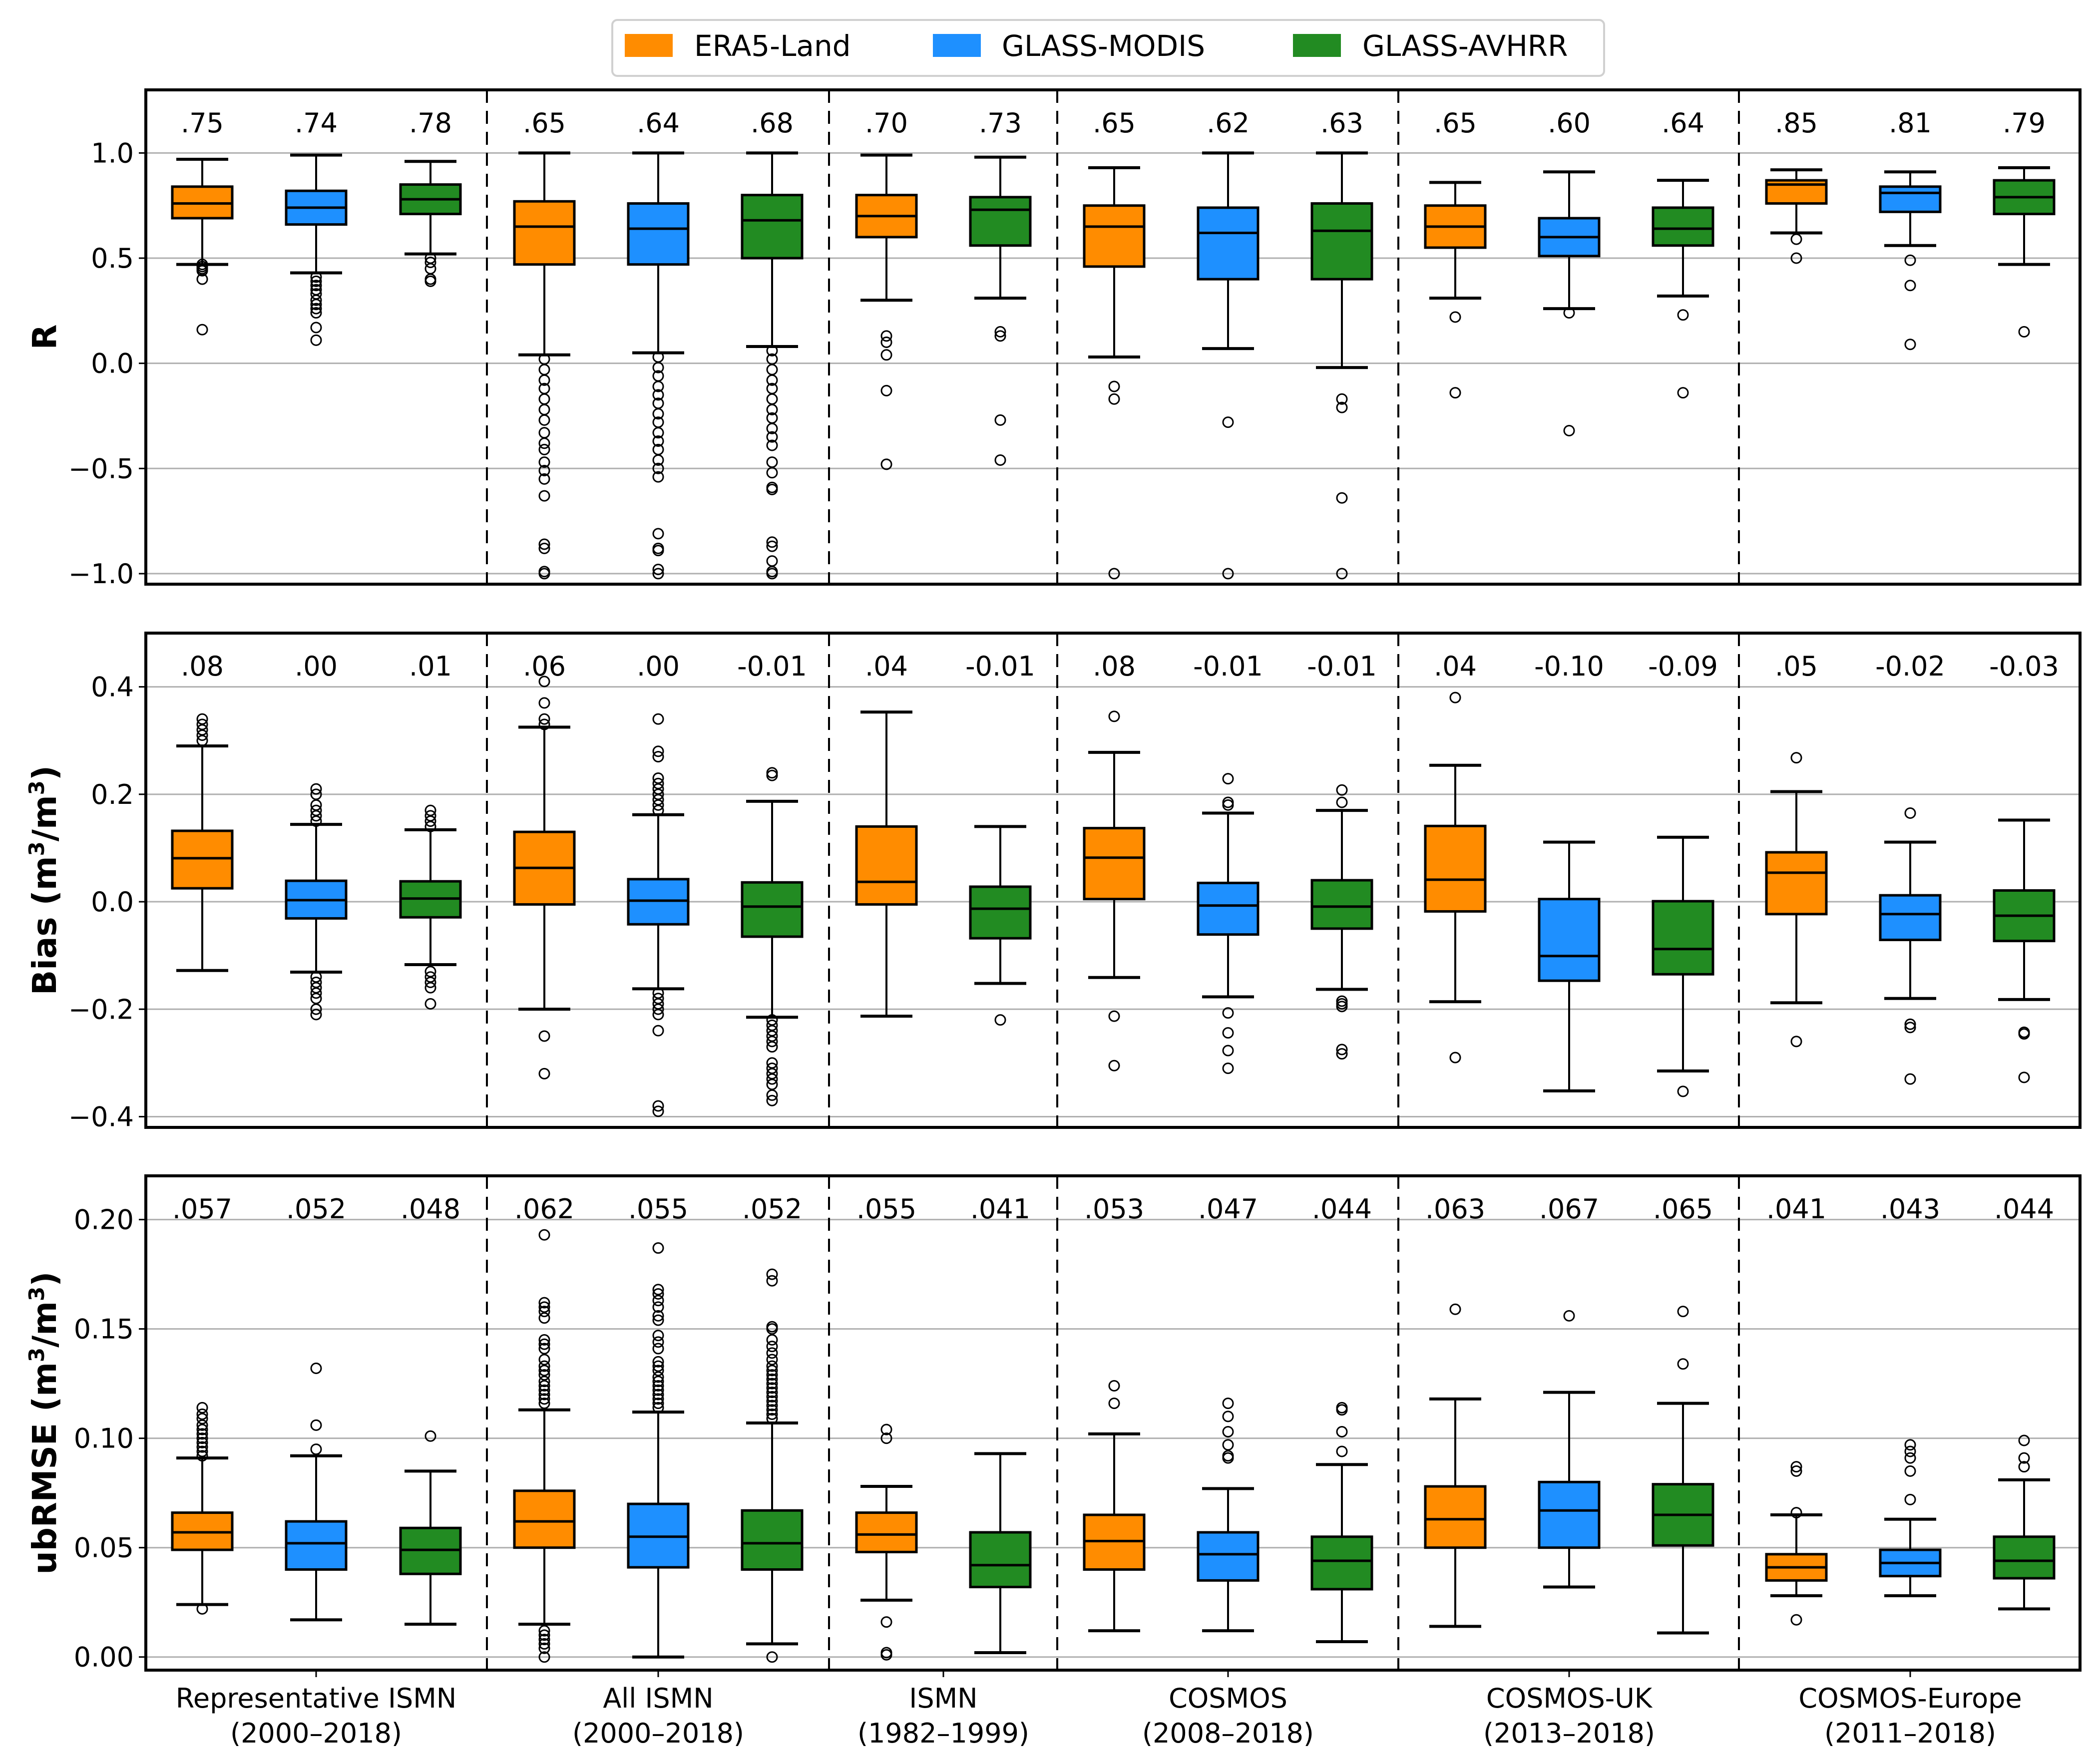  Describe the element at coordinates (101, 574) in the screenshot. I see `y-tick-label: −1.0` at that location.